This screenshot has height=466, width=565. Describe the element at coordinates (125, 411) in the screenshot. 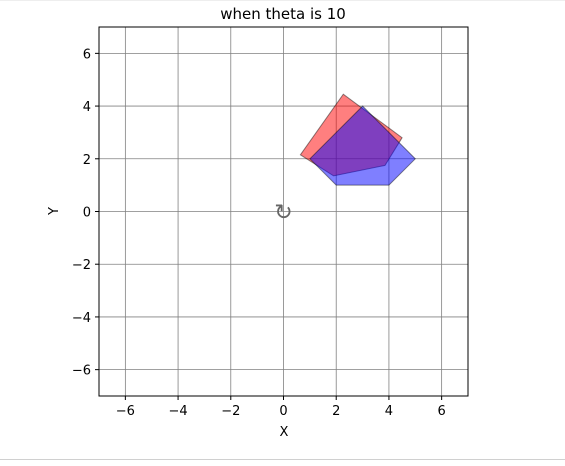

I see `x-tick-label: −6` at that location.